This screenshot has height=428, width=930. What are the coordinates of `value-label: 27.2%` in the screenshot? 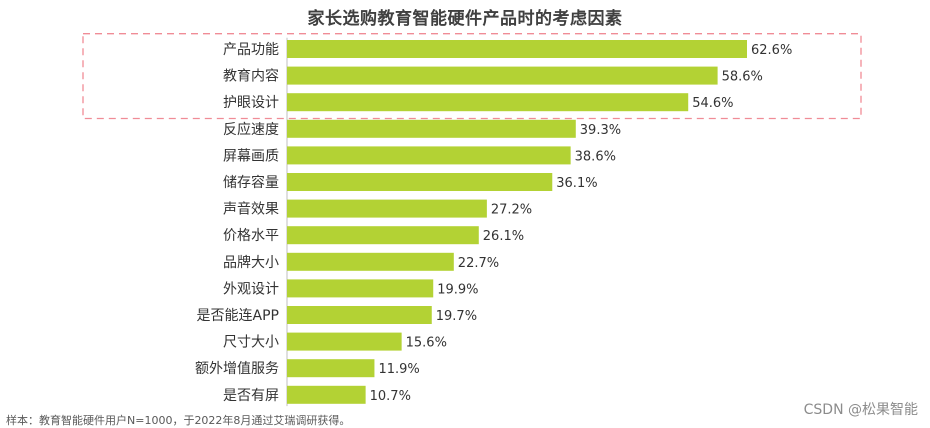 It's located at (511, 210).